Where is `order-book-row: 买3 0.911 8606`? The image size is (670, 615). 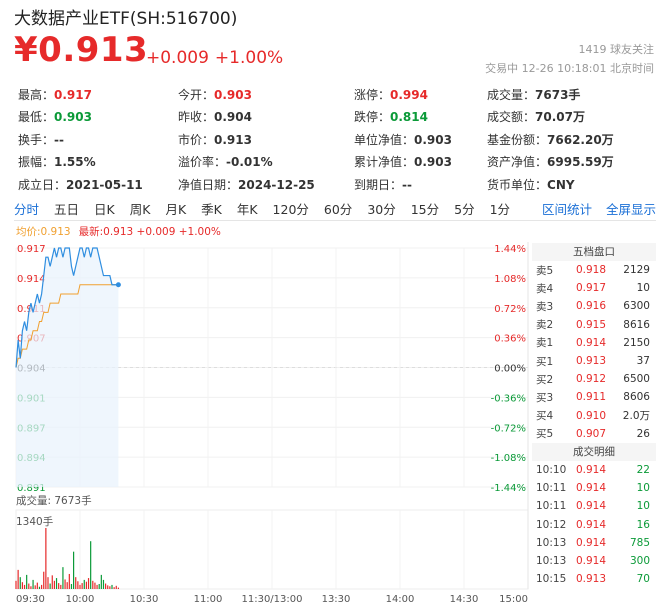 order-book-row: 买3 0.911 8606 is located at coordinates (594, 397).